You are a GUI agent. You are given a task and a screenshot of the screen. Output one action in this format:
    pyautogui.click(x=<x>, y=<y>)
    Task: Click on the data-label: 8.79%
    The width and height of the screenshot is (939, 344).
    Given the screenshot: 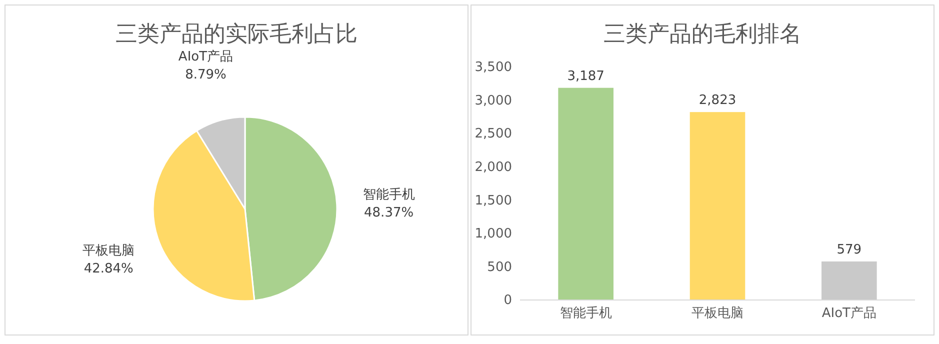 What is the action you would take?
    pyautogui.click(x=205, y=75)
    